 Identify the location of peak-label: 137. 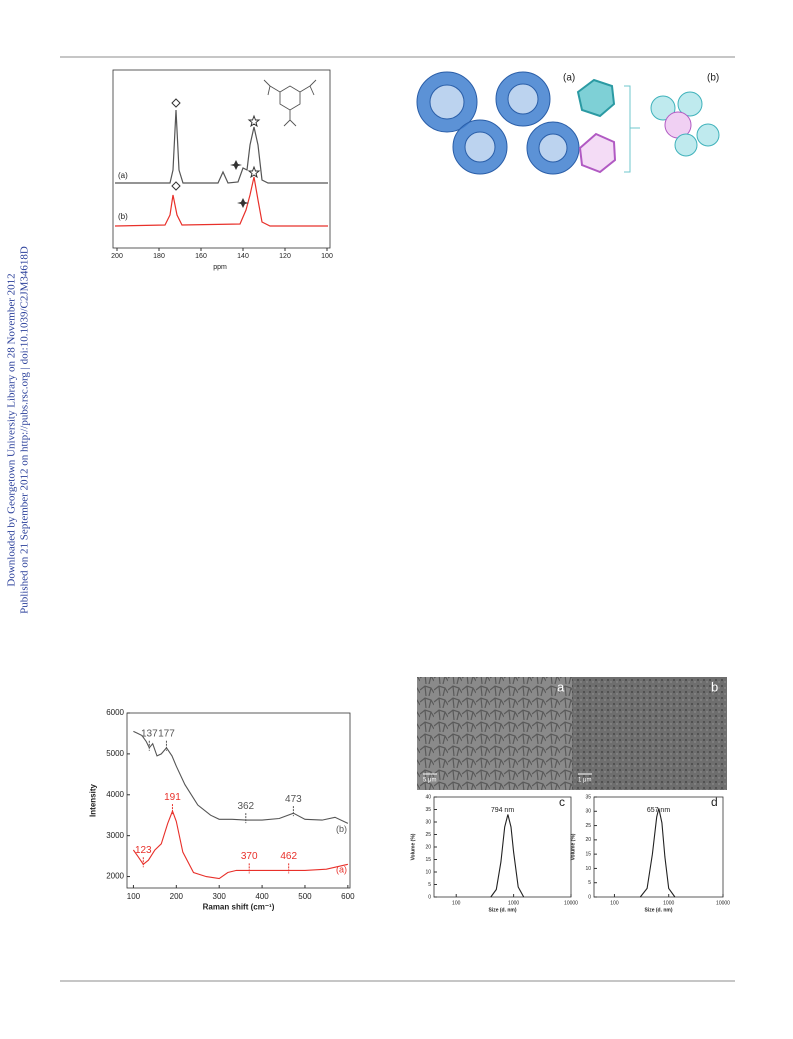
(149, 733).